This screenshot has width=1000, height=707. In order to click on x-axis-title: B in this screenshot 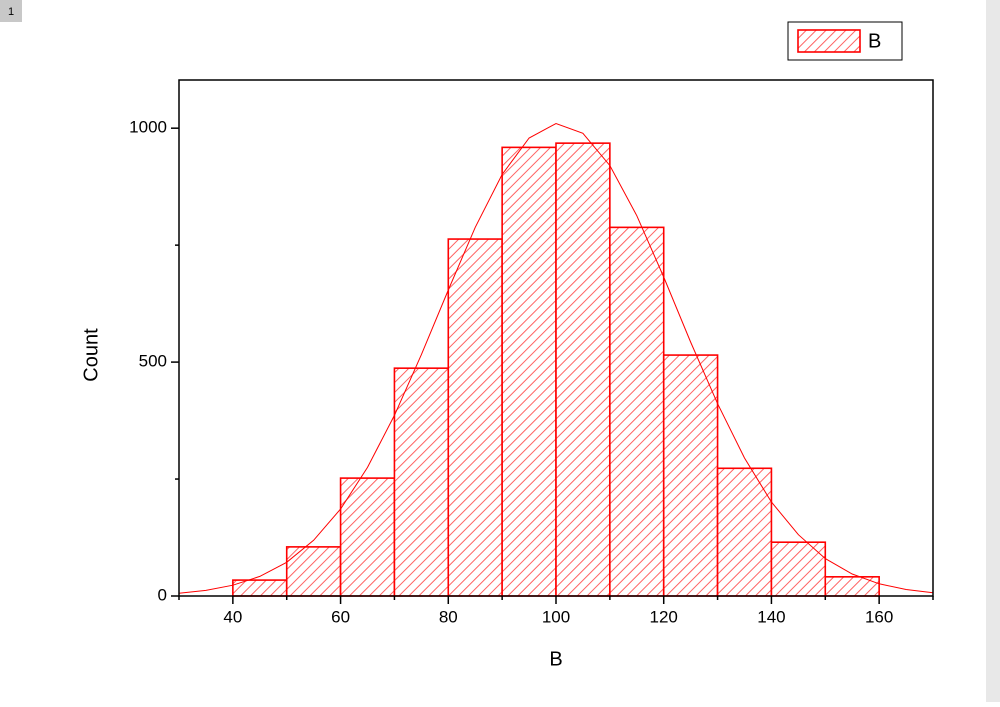, I will do `click(555, 659)`.